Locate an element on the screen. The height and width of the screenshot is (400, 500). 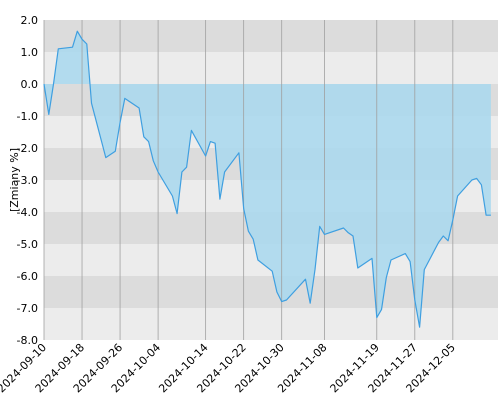
y-tick-label: -7.0 is located at coordinates (27, 308).